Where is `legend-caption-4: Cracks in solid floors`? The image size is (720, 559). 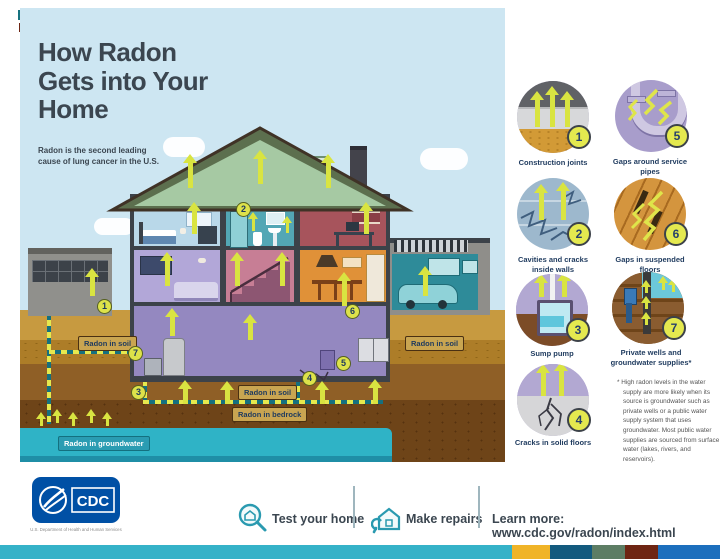 legend-caption-4: Cracks in solid floors is located at coordinates (553, 442).